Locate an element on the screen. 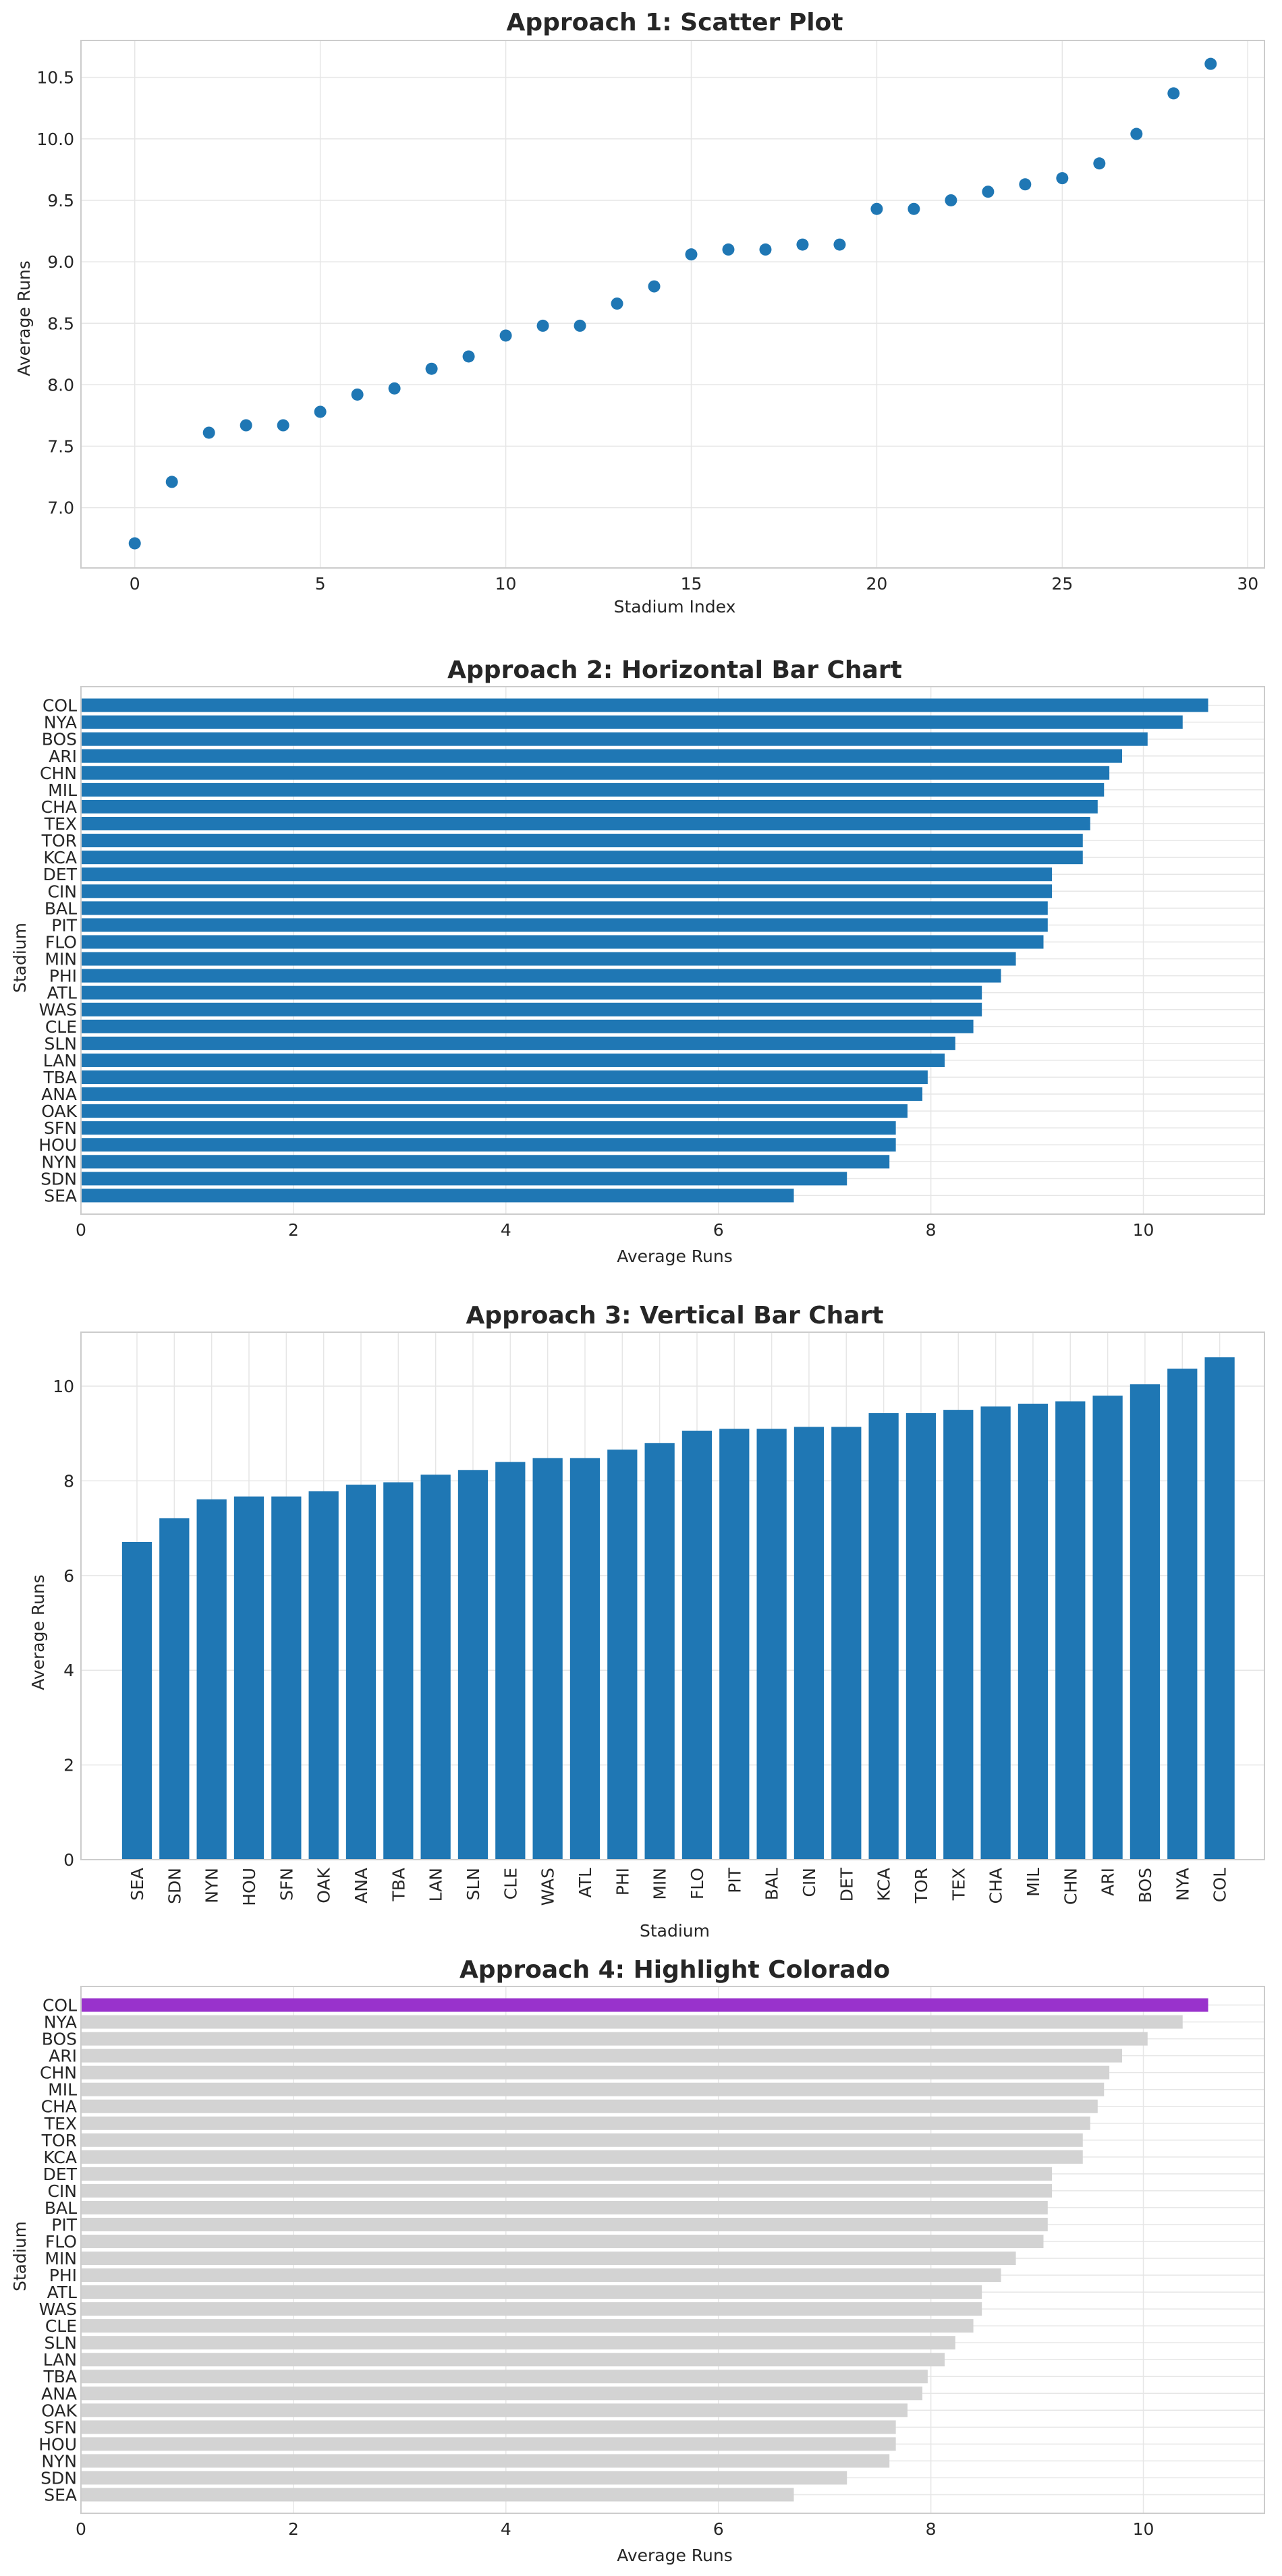 The height and width of the screenshot is (2576, 1282). panel-4-title: Approach 4: Highlight Colorado is located at coordinates (674, 1970).